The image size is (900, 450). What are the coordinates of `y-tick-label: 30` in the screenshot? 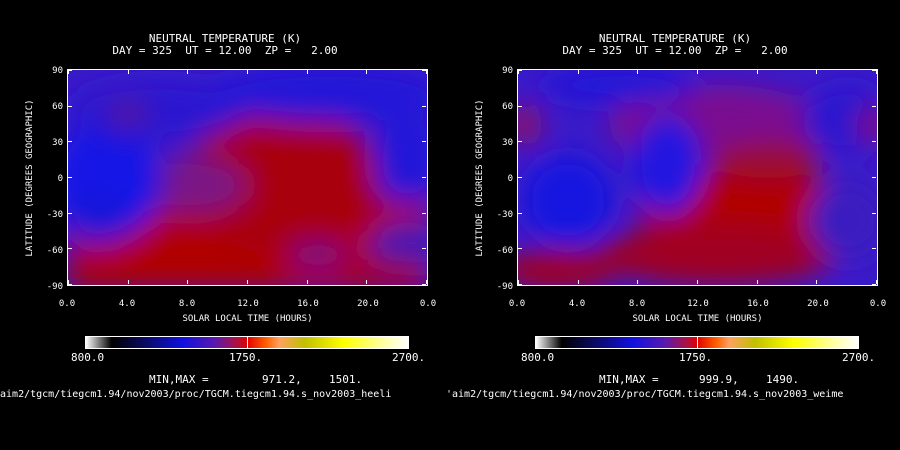 It's located at (507, 143).